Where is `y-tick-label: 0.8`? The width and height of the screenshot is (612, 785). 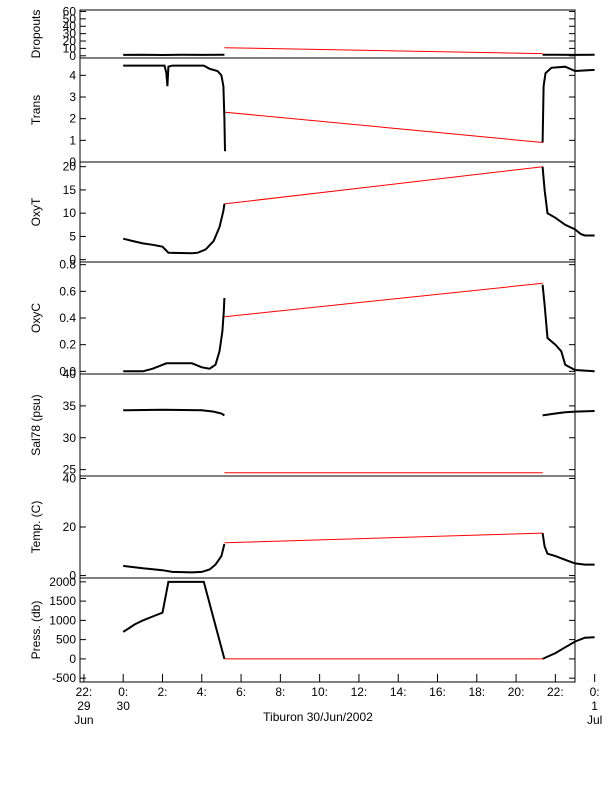 y-tick-label: 0.8 is located at coordinates (67, 265).